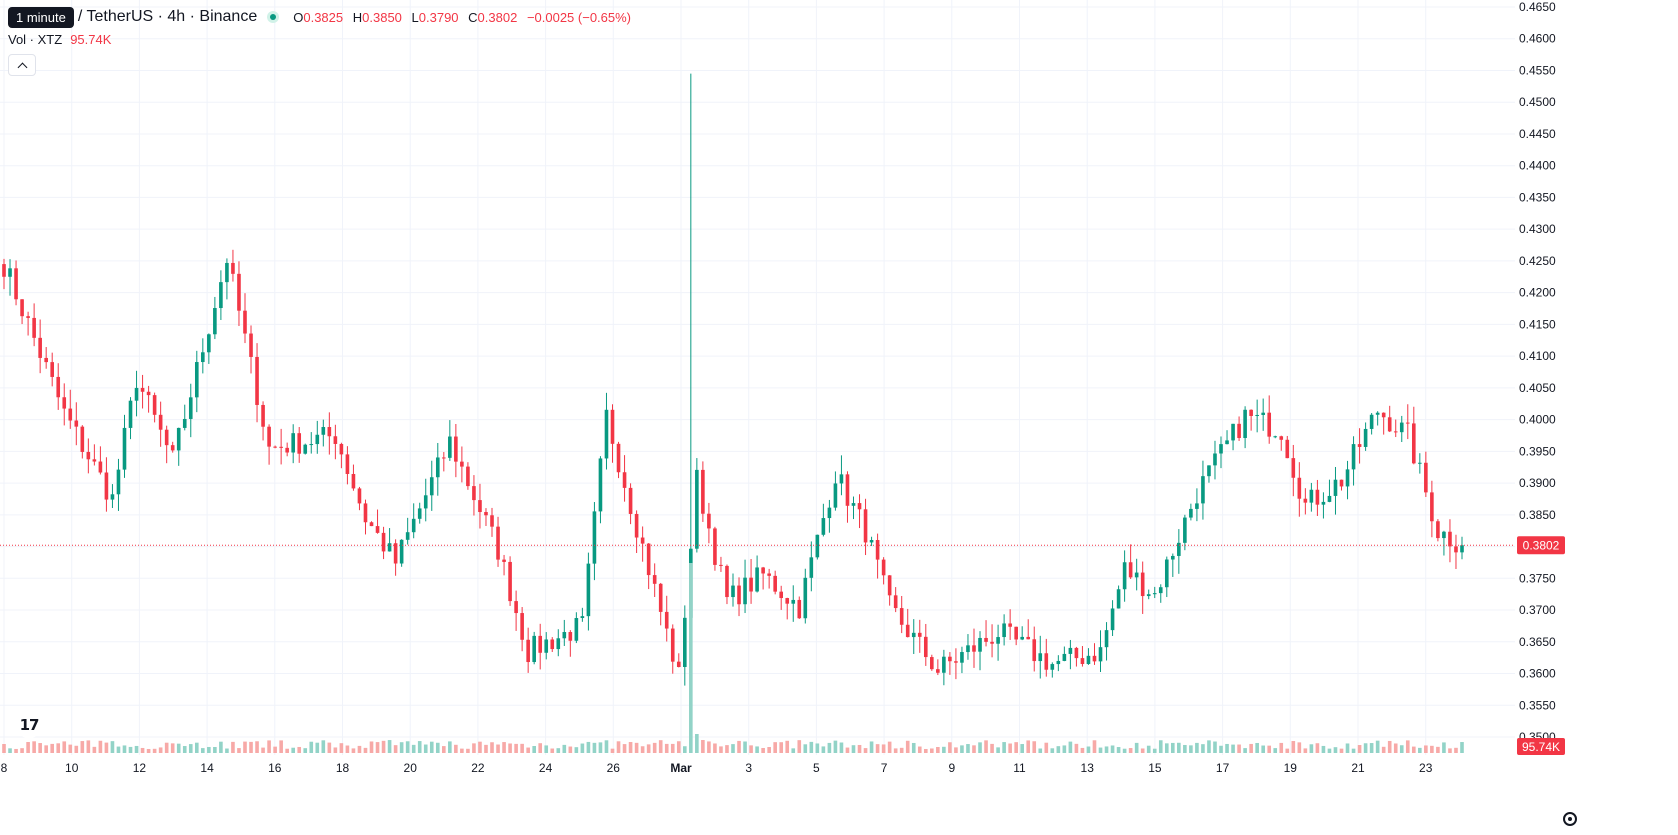 Image resolution: width=1678 pixels, height=835 pixels. What do you see at coordinates (1537, 39) in the screenshot?
I see `y-tick-label: 0.4600` at bounding box center [1537, 39].